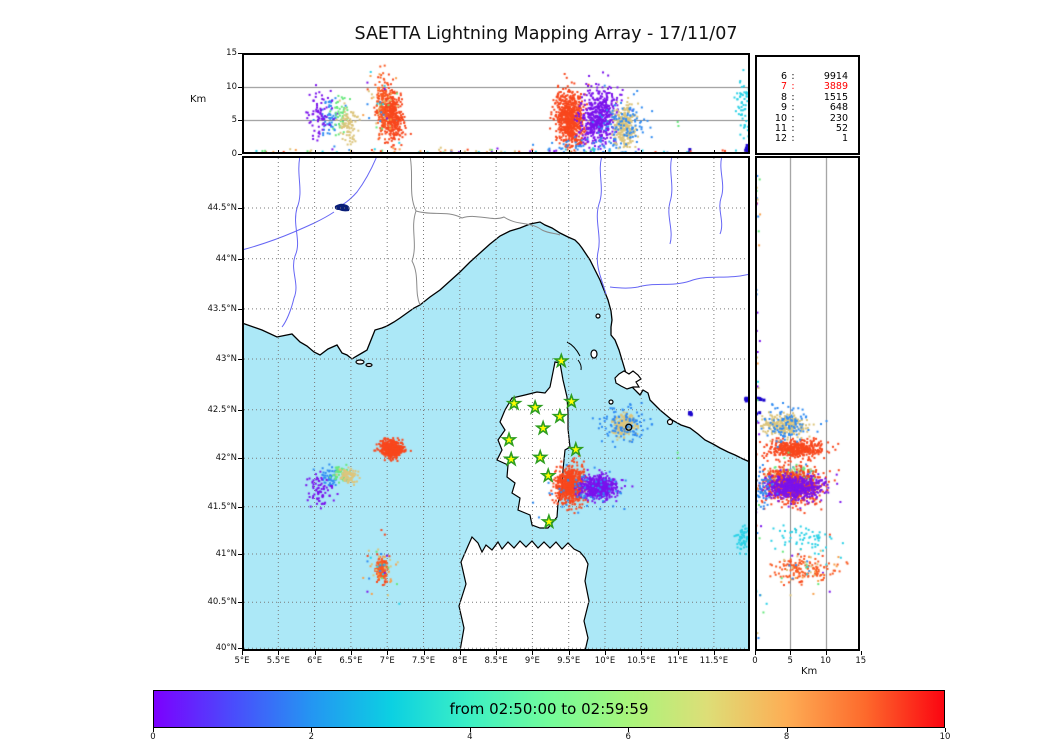  I want to click on stats-row: 11:52, so click(811, 129).